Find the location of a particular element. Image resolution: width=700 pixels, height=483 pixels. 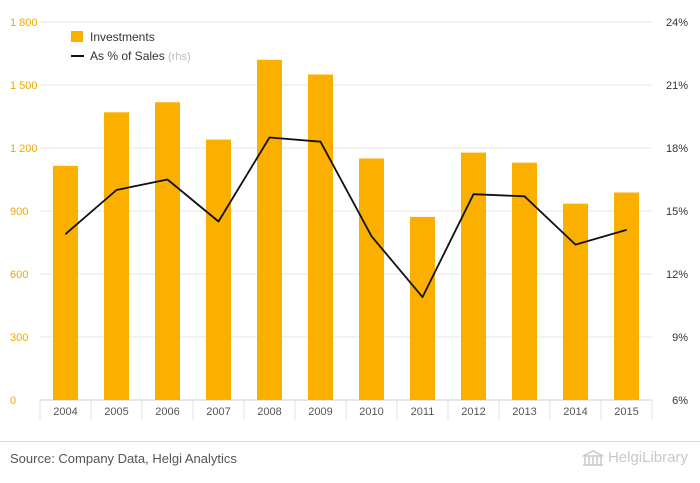

logo-text: HelgiLibrary is located at coordinates (647, 457).